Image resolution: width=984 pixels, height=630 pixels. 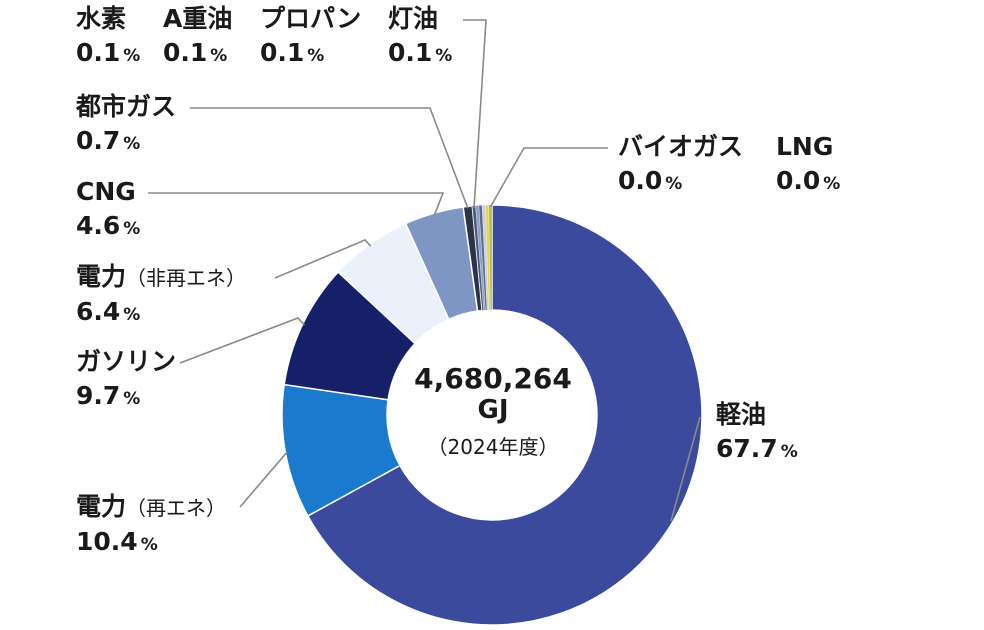 I want to click on label-cng-value: 4.6%, so click(x=108, y=225).